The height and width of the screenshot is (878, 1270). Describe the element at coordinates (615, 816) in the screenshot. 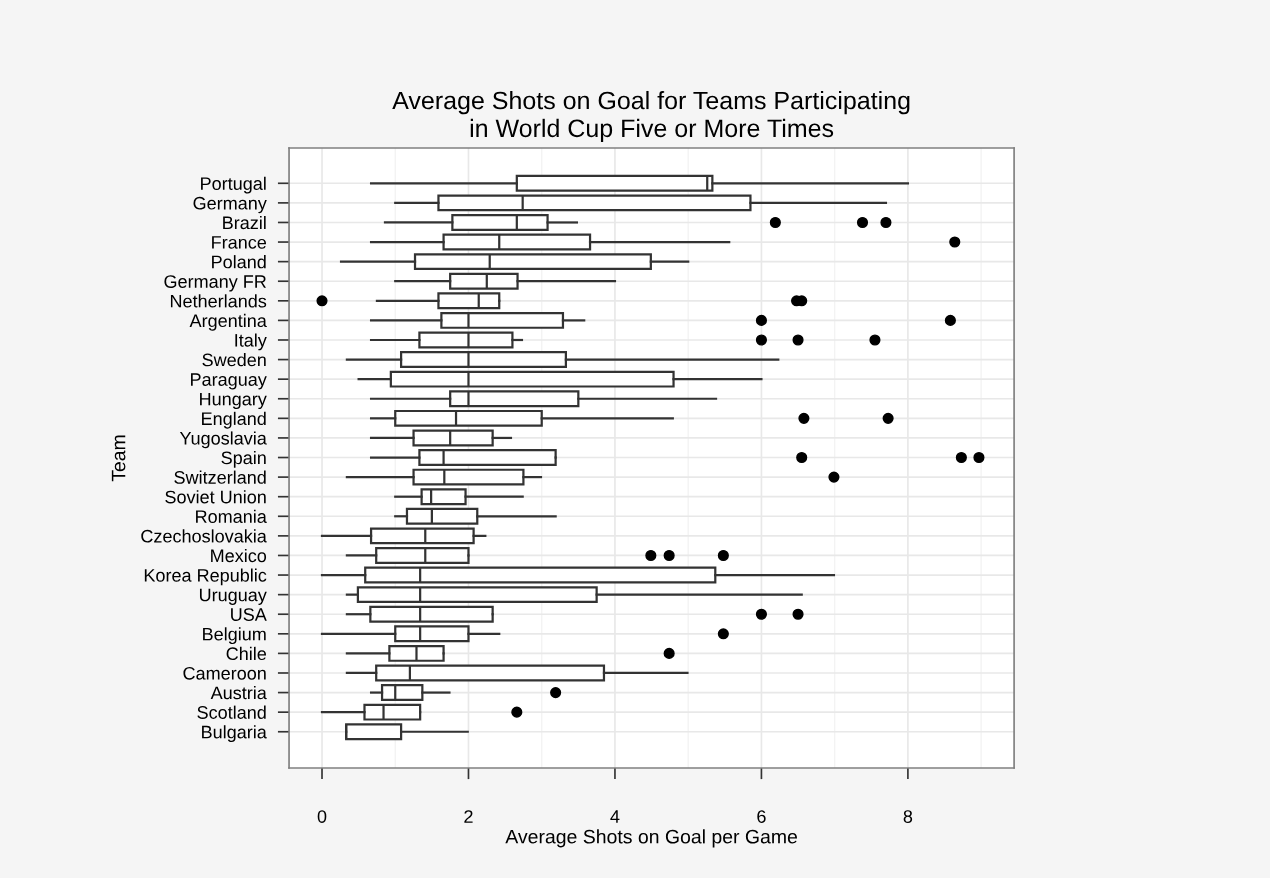

I see `x-tick-label: 4` at that location.